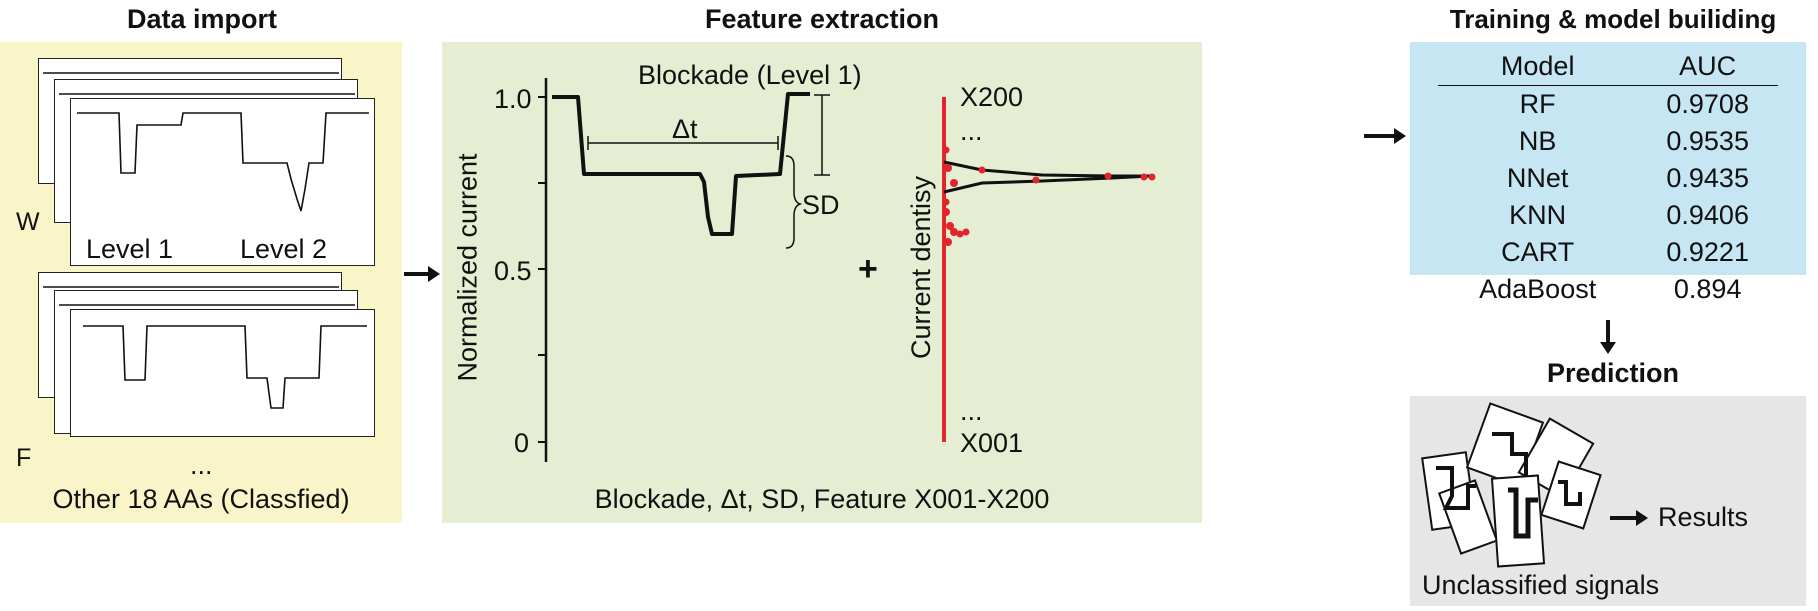 The height and width of the screenshot is (611, 1818). What do you see at coordinates (1608, 105) in the screenshot?
I see `table-row: RF 0.9708` at bounding box center [1608, 105].